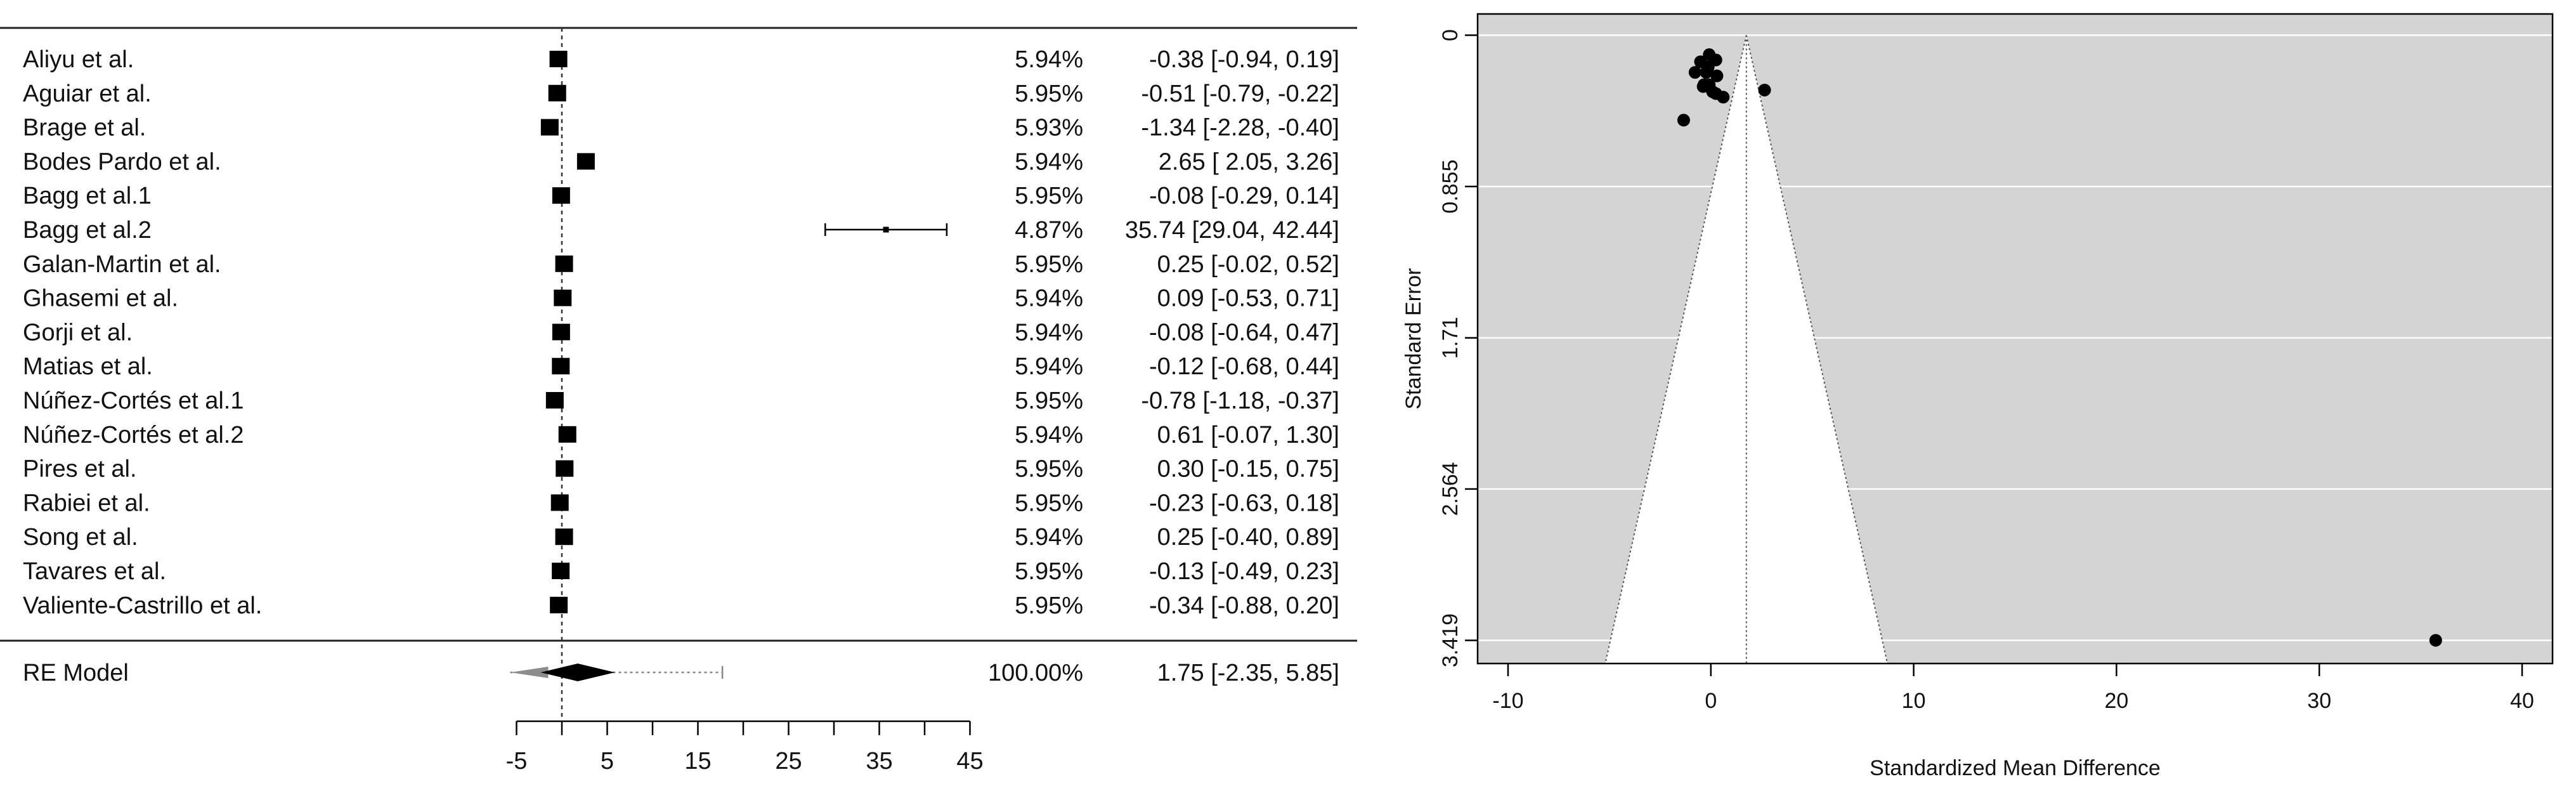 This screenshot has width=2576, height=798. What do you see at coordinates (681, 469) in the screenshot?
I see `study-row: Pires et al. 5.95% 0.30 [-0.15, 0.75]` at bounding box center [681, 469].